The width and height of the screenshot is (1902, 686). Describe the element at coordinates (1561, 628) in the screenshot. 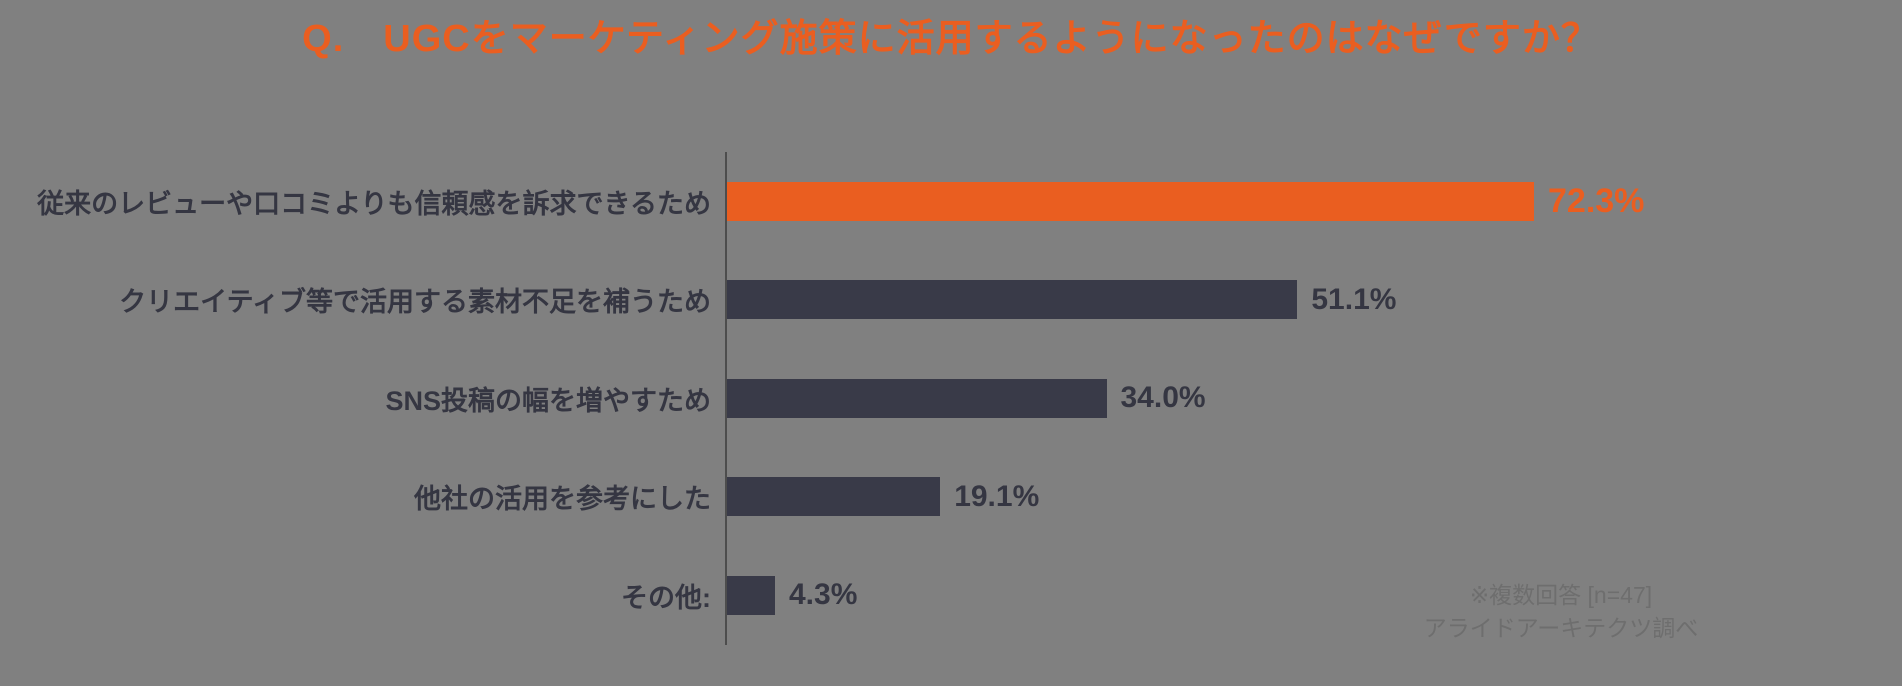

I see `footnote-source: アライドアーキテクツ調べ` at that location.